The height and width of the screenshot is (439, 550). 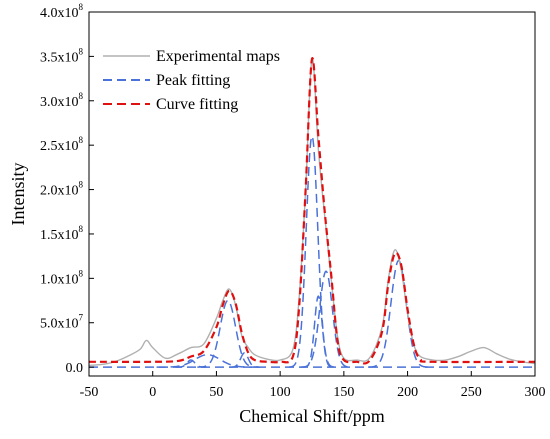 What do you see at coordinates (62, 277) in the screenshot?
I see `y-tick-label: 1.0x10⁸` at bounding box center [62, 277].